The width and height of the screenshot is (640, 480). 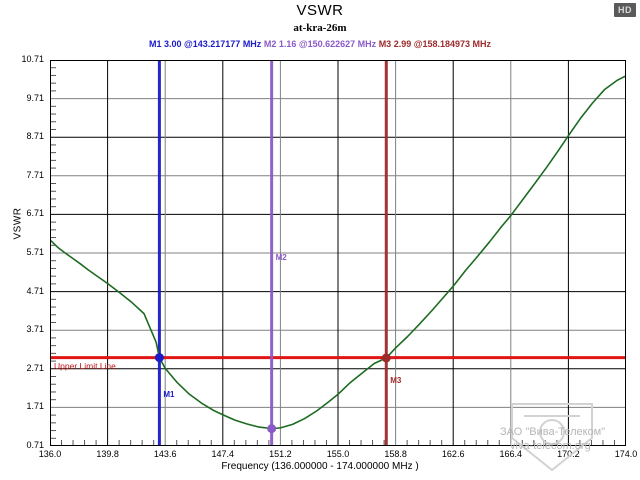 What do you see at coordinates (50, 454) in the screenshot?
I see `x-tick-label: 136.0` at bounding box center [50, 454].